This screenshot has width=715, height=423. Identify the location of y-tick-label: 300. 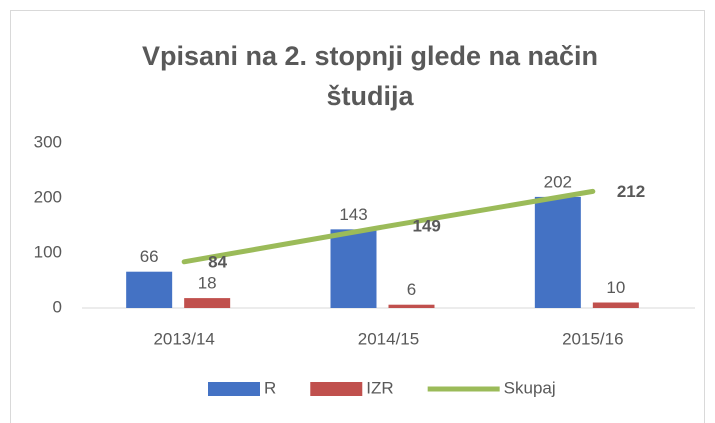
(48, 141).